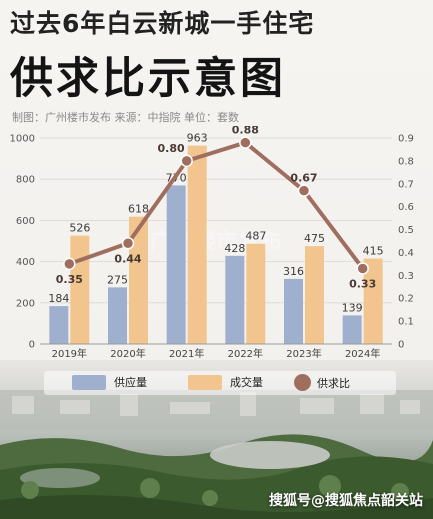 The width and height of the screenshot is (433, 519). I want to click on y-right-tick-label: 0, so click(401, 345).